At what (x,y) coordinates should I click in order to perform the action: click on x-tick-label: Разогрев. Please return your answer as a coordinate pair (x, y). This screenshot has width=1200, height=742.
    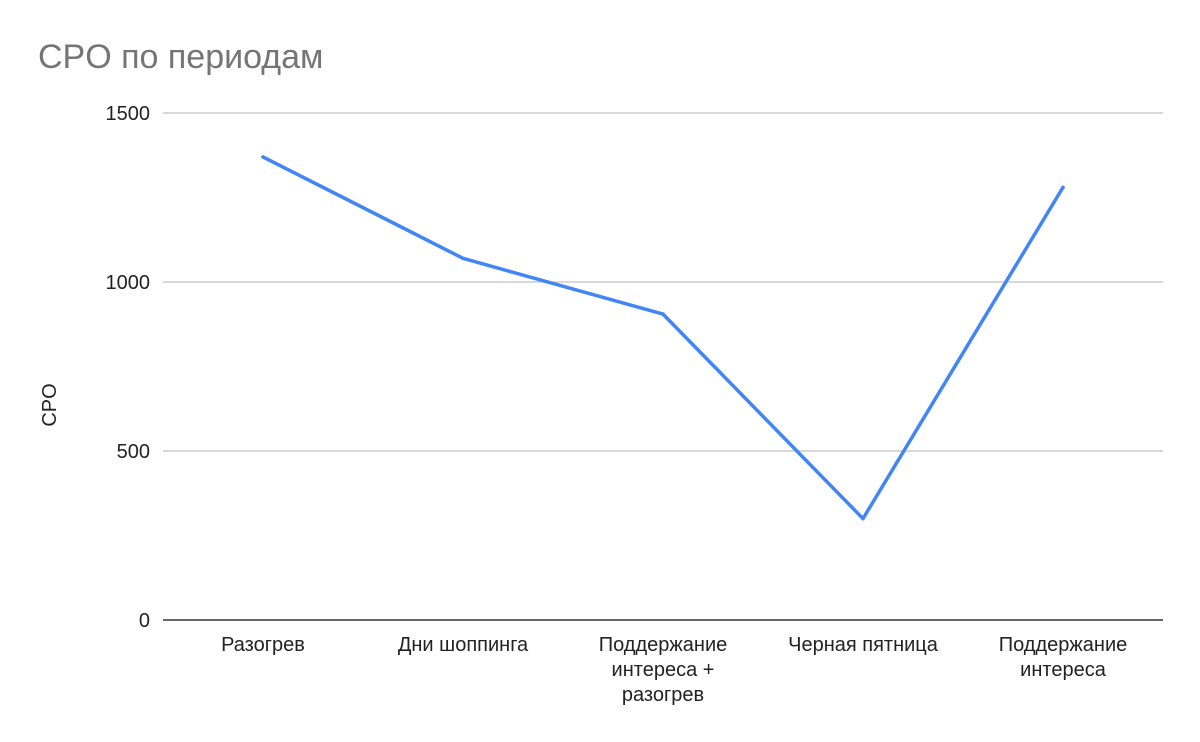
    Looking at the image, I should click on (263, 645).